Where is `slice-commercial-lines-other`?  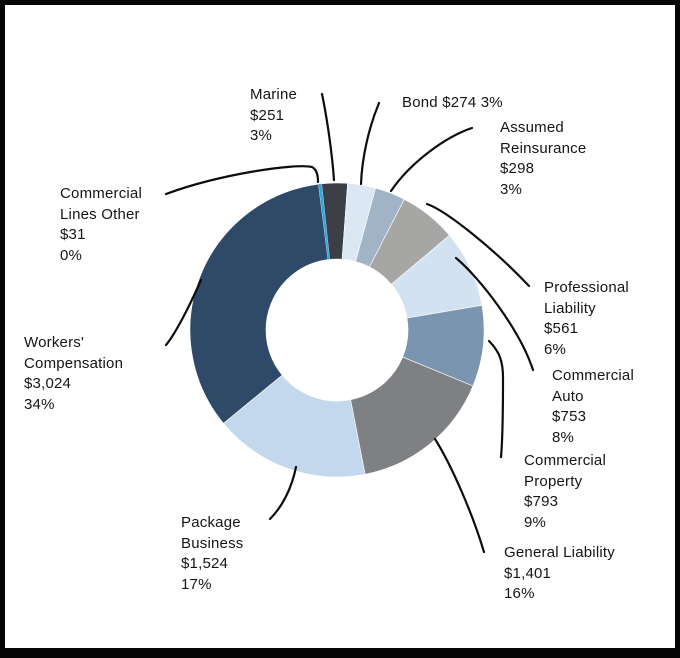
slice-commercial-lines-other is located at coordinates (324, 221).